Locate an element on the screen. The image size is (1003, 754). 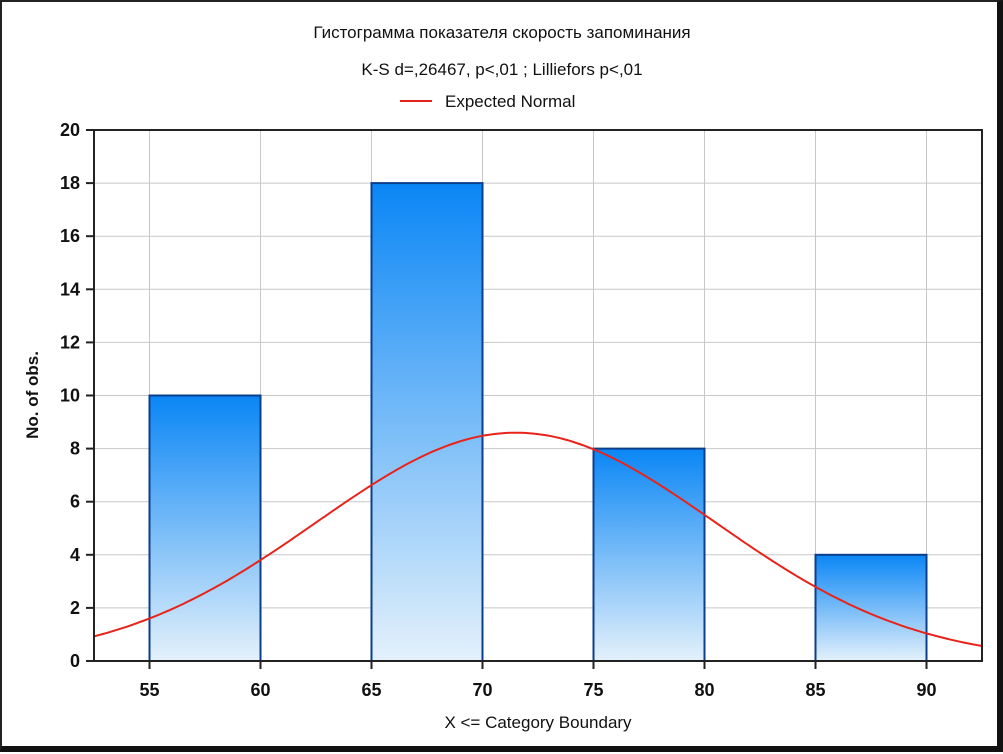
y-tick-label: 8 is located at coordinates (75, 449).